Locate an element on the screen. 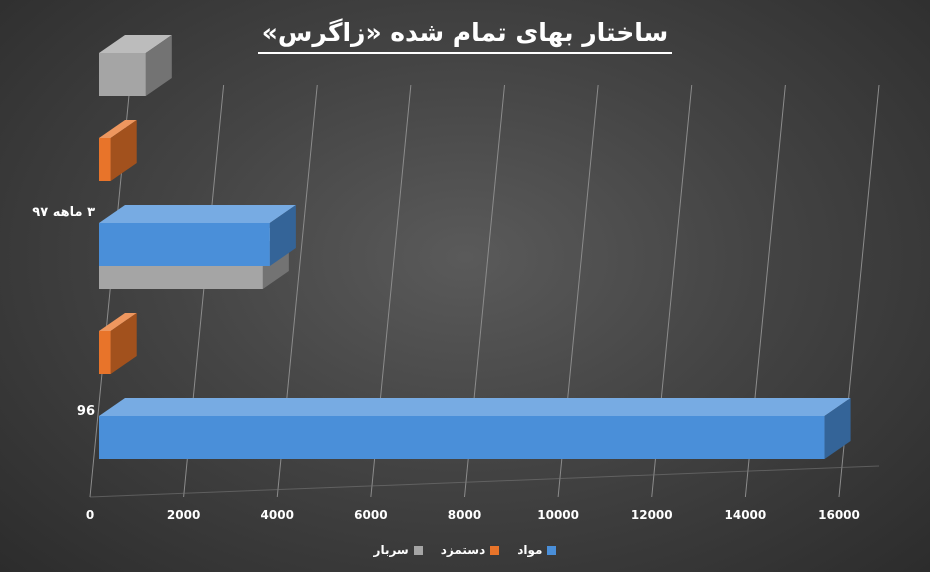  x-tick-label: 2000 is located at coordinates (183, 515).